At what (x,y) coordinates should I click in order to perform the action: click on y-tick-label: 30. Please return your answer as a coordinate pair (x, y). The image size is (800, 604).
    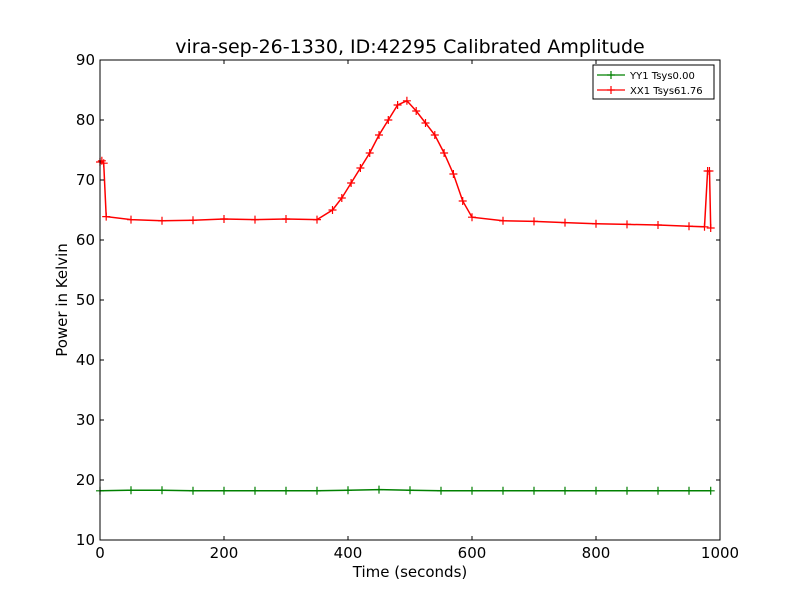
    Looking at the image, I should click on (85, 420).